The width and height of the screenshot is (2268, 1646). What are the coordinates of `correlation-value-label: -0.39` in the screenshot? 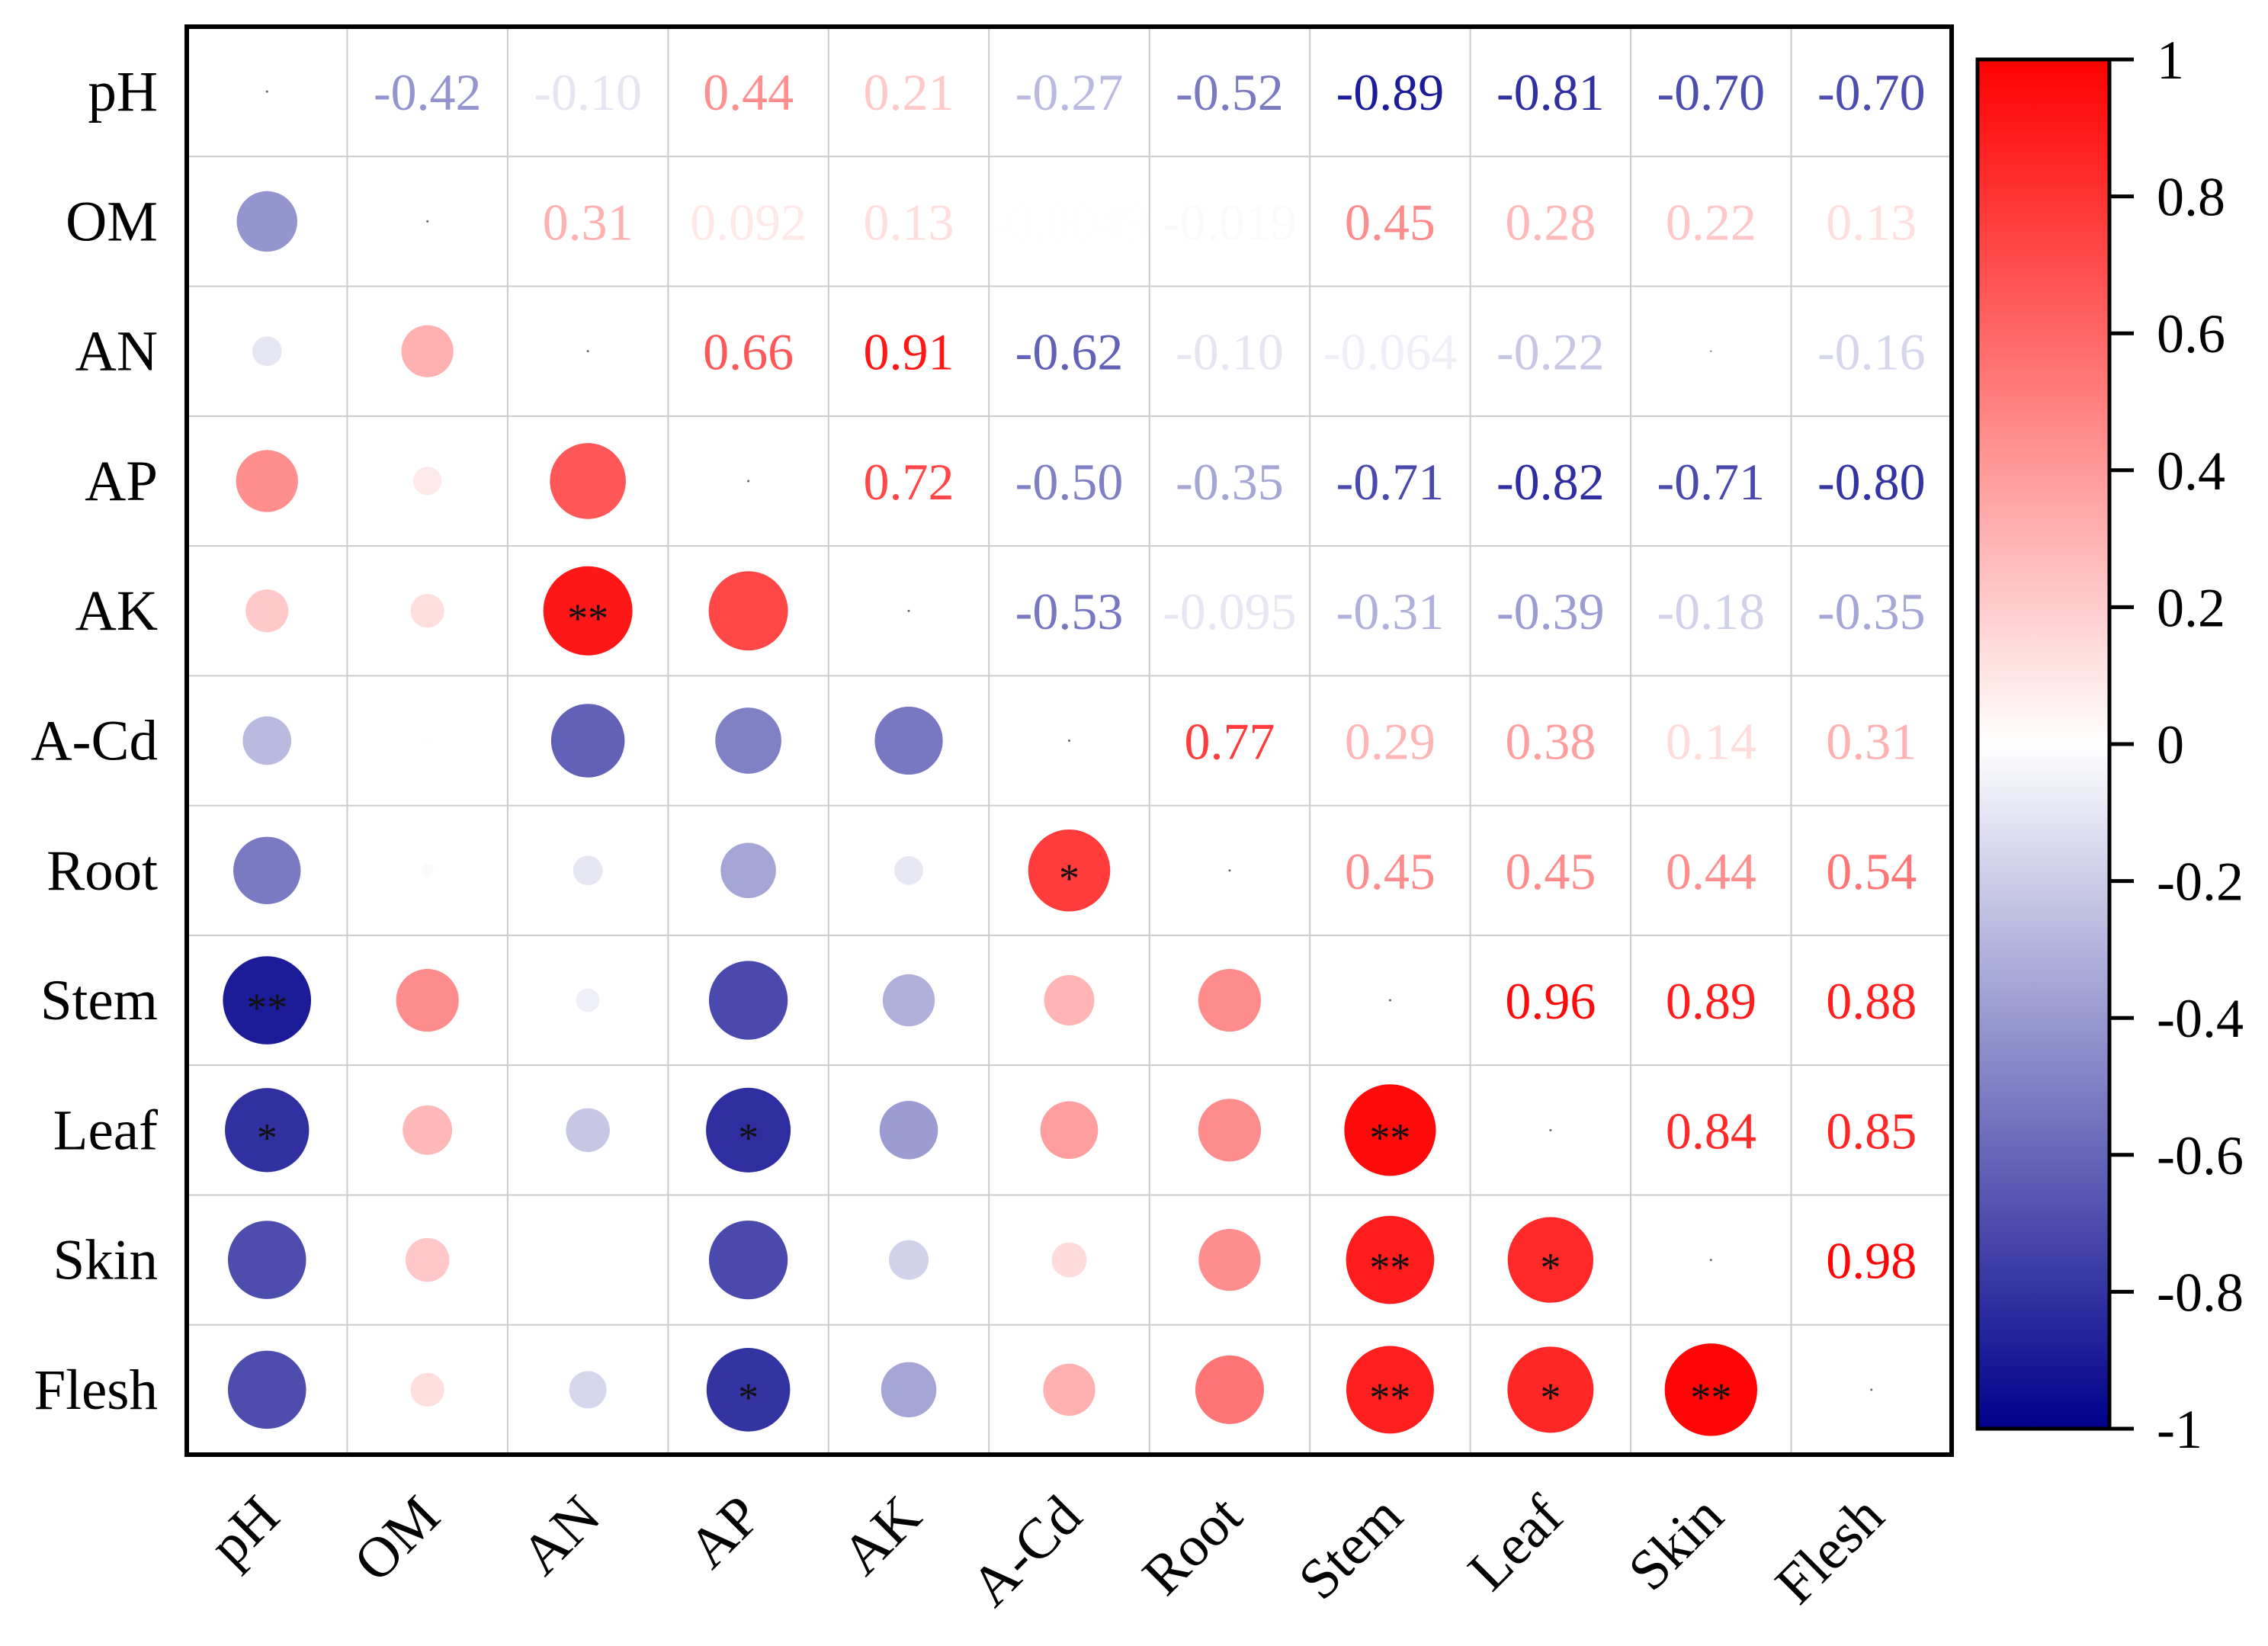 It's located at (1550, 611).